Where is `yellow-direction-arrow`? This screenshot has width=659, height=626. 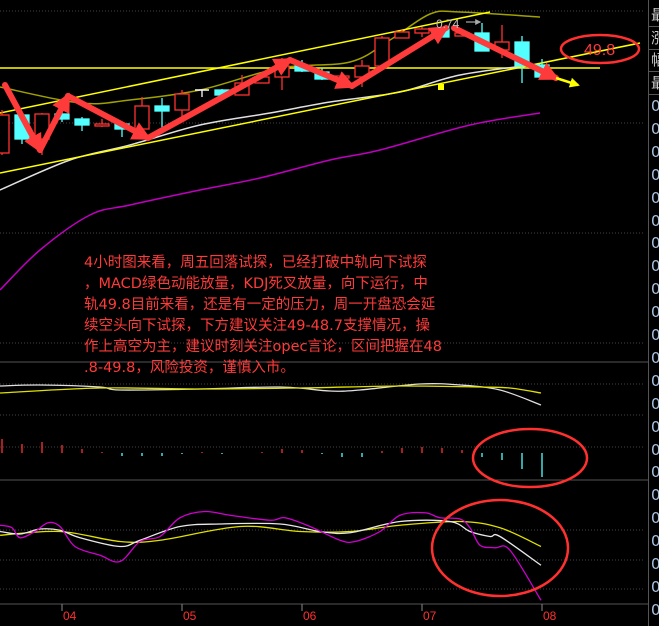
yellow-direction-arrow is located at coordinates (567, 82).